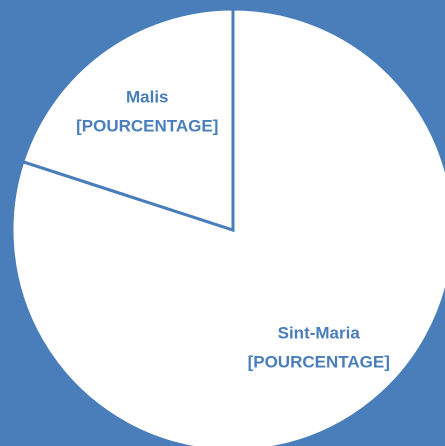  I want to click on slice-label: Sint-Maria, so click(319, 332).